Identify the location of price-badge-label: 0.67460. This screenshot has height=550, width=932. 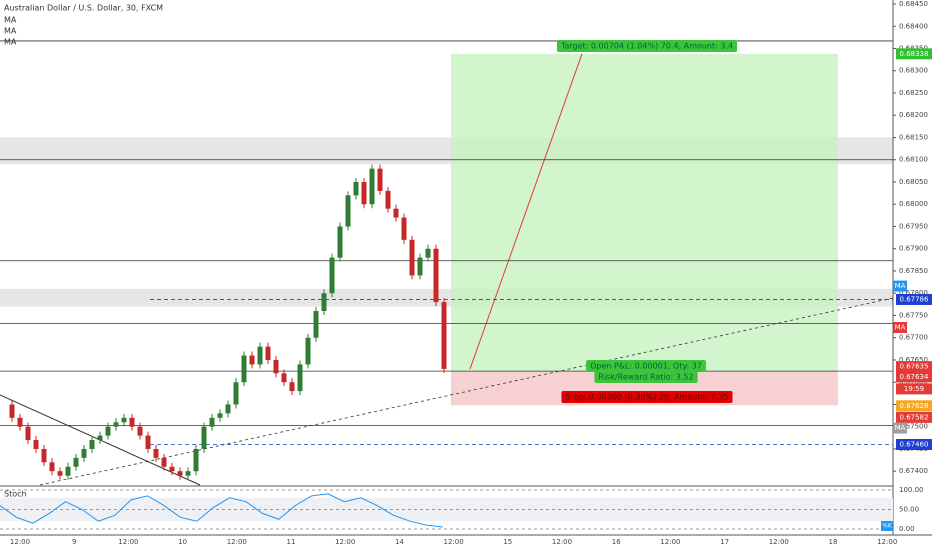
(914, 445).